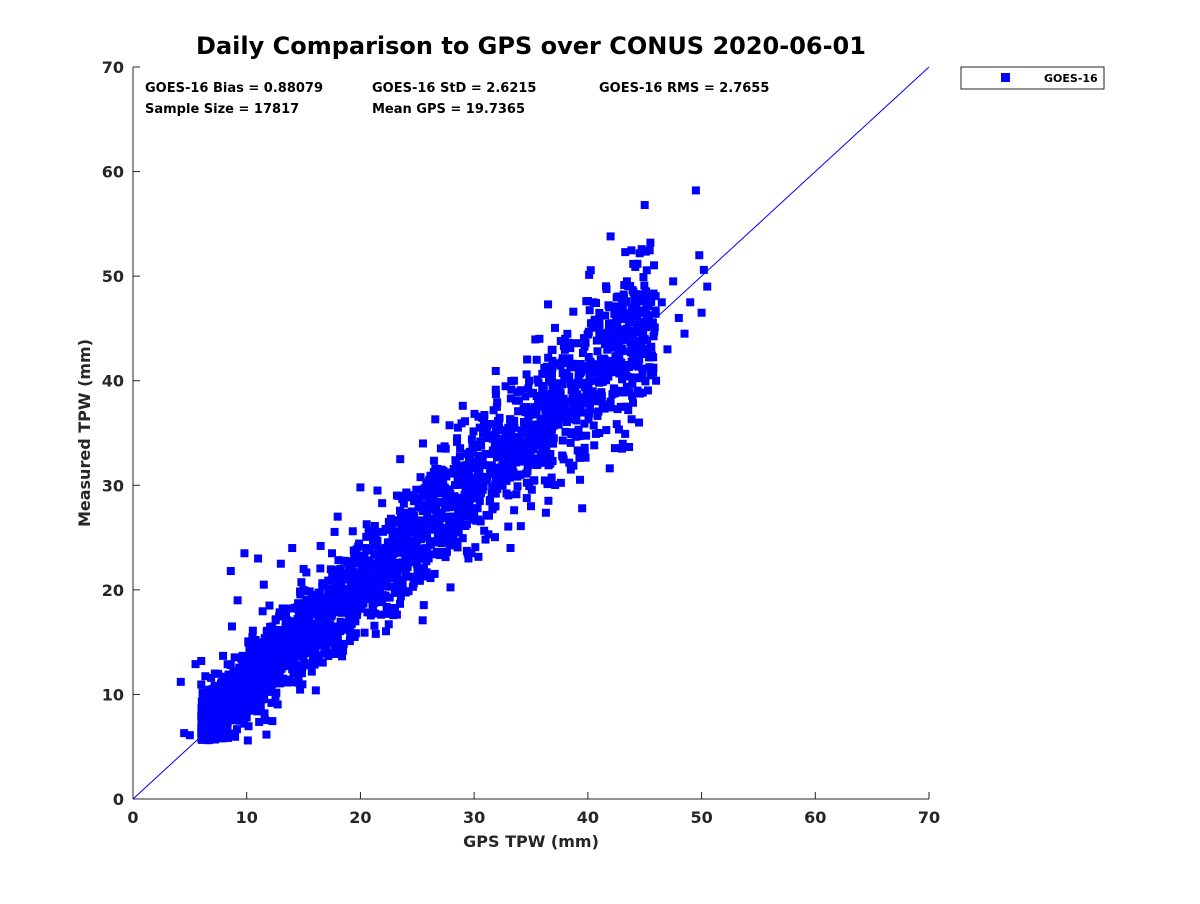 The height and width of the screenshot is (904, 1200). Describe the element at coordinates (113, 590) in the screenshot. I see `y-tick-label: 20` at that location.